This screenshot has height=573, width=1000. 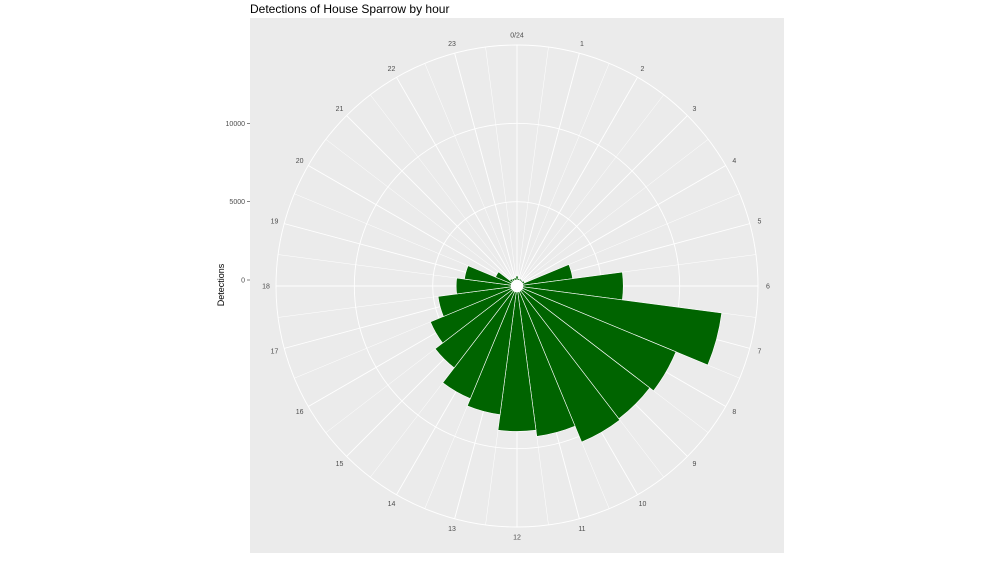 I want to click on hour-label: 5, so click(x=759, y=222).